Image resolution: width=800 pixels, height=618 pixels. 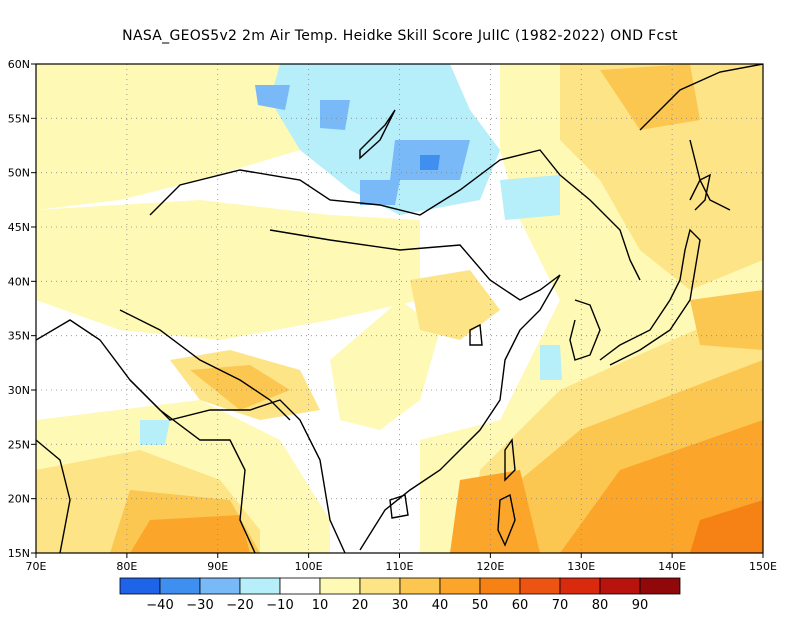 I want to click on colorbar-label: 10, so click(x=320, y=605).